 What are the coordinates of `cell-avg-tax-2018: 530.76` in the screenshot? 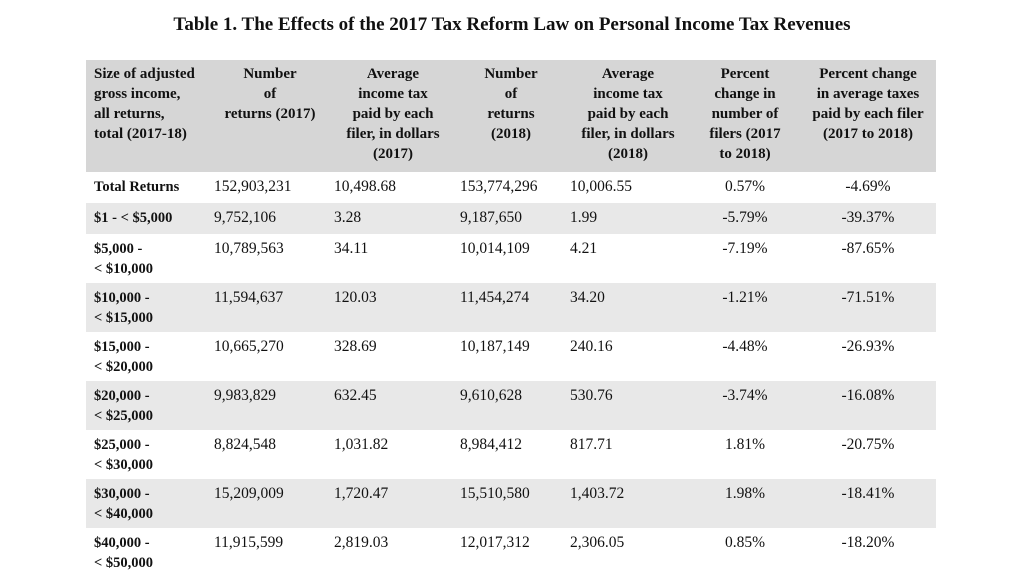 It's located at (591, 395).